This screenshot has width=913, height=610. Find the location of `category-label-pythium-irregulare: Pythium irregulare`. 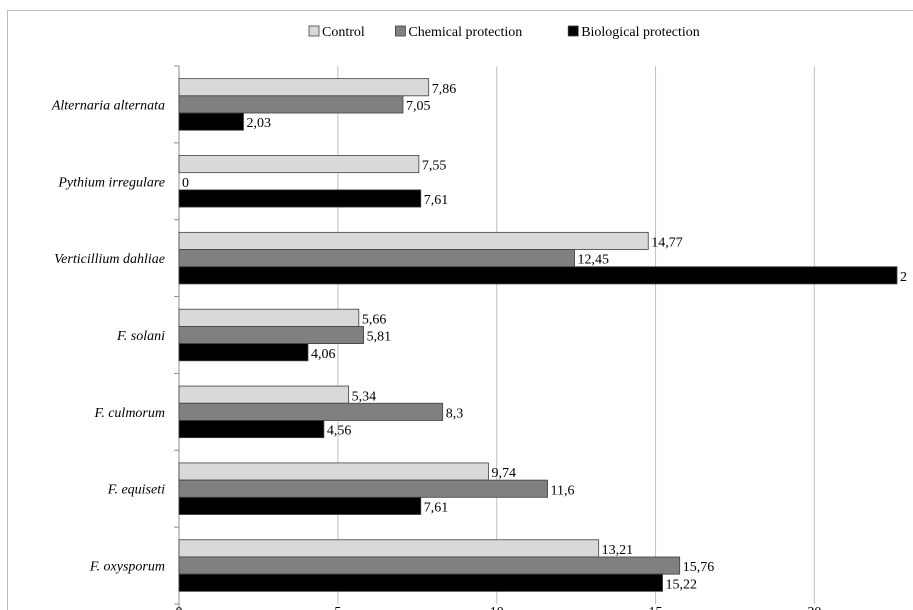

category-label-pythium-irregulare: Pythium irregulare is located at coordinates (111, 182).